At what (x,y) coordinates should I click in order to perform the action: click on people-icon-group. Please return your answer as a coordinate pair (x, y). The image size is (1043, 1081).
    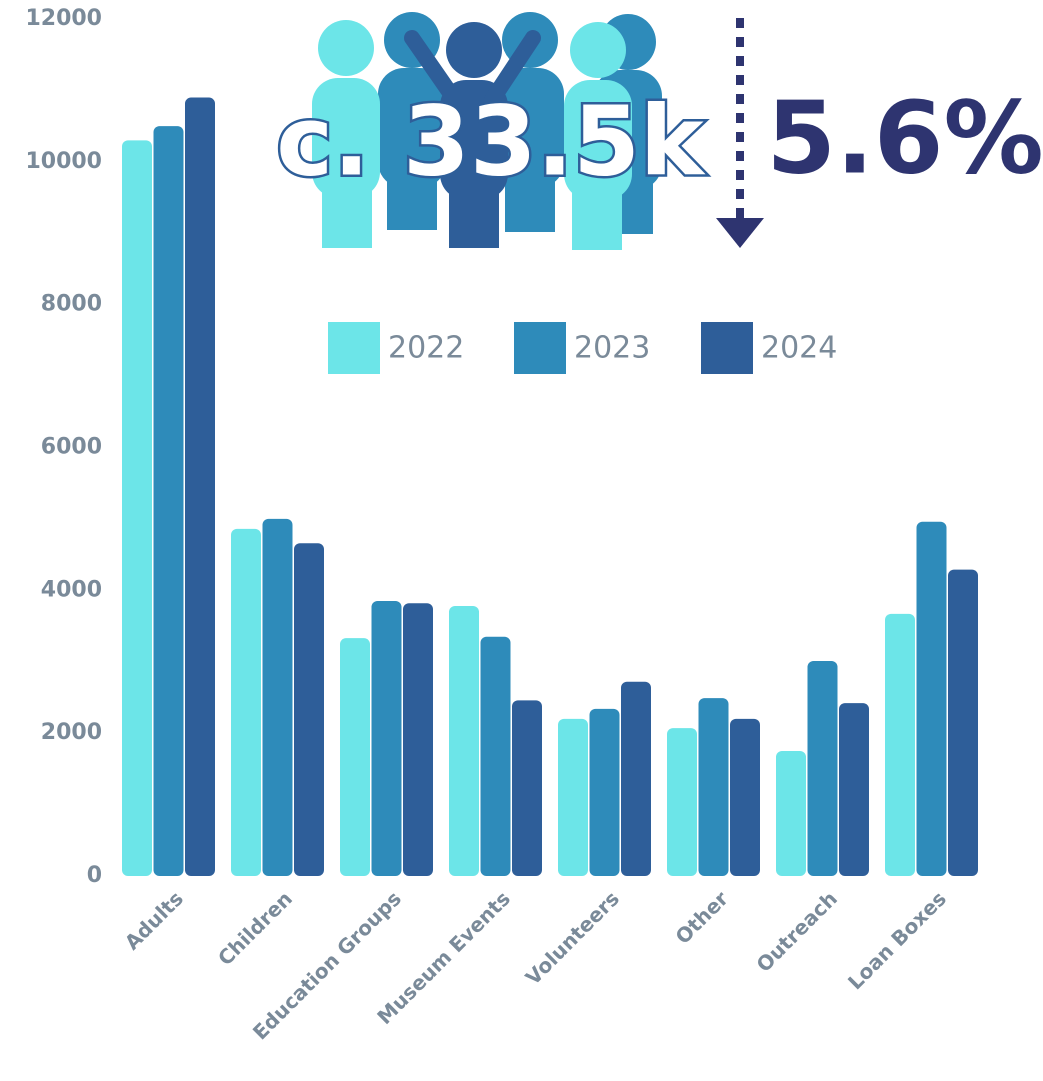
    Looking at the image, I should click on (487, 131).